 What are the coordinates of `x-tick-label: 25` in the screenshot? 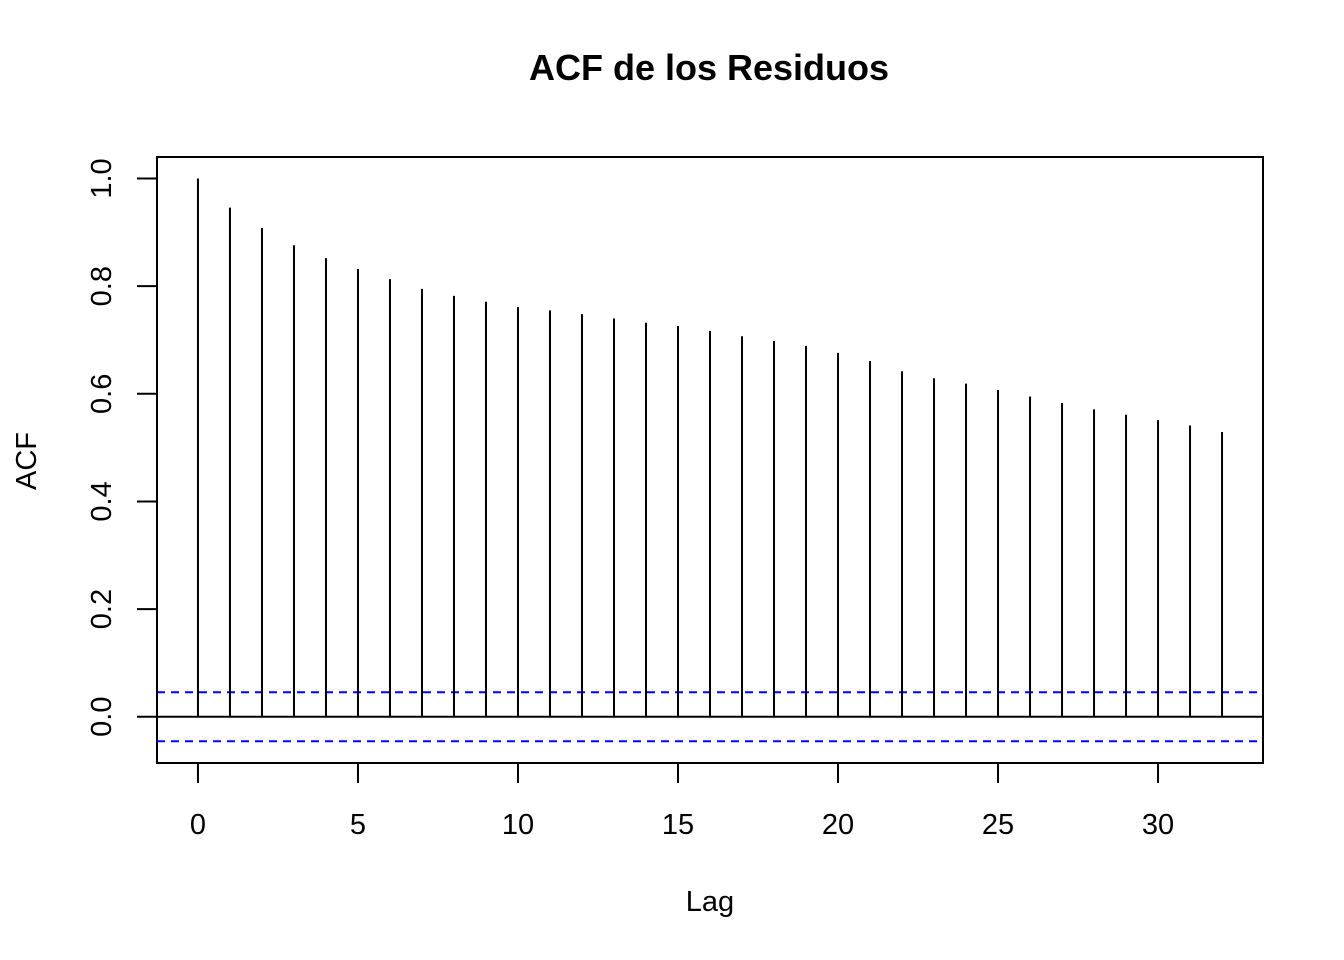 It's located at (998, 825).